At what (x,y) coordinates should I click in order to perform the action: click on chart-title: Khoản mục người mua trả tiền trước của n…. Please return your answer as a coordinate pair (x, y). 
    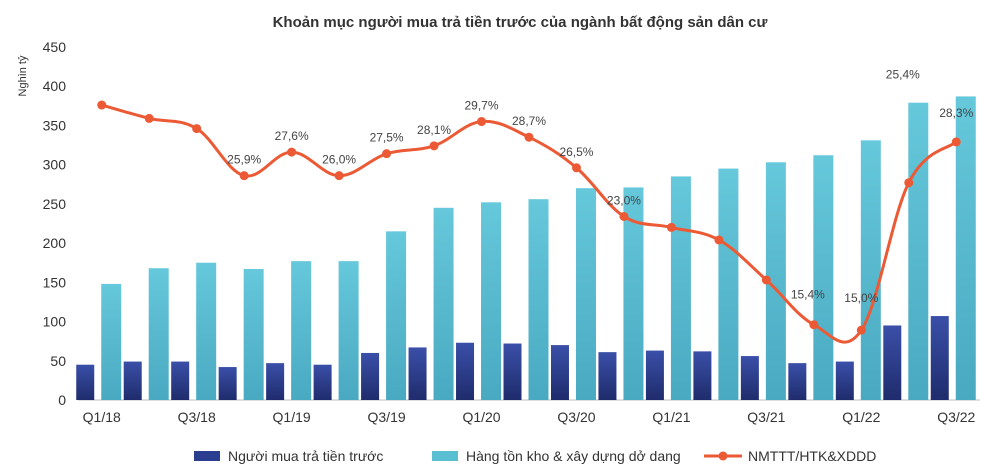
    Looking at the image, I should click on (520, 22).